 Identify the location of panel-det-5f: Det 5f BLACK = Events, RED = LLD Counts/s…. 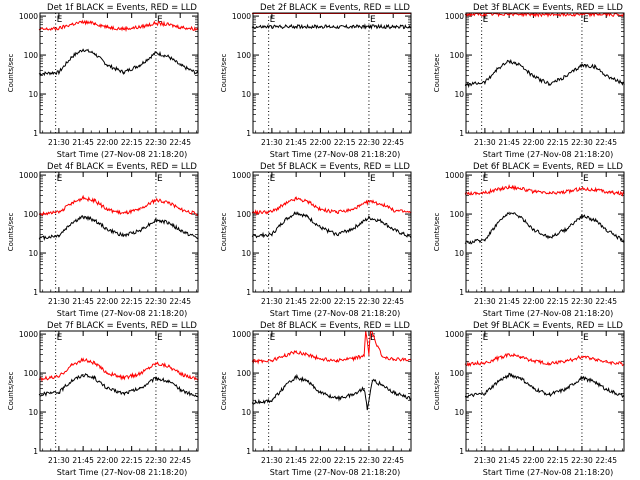
(316, 240).